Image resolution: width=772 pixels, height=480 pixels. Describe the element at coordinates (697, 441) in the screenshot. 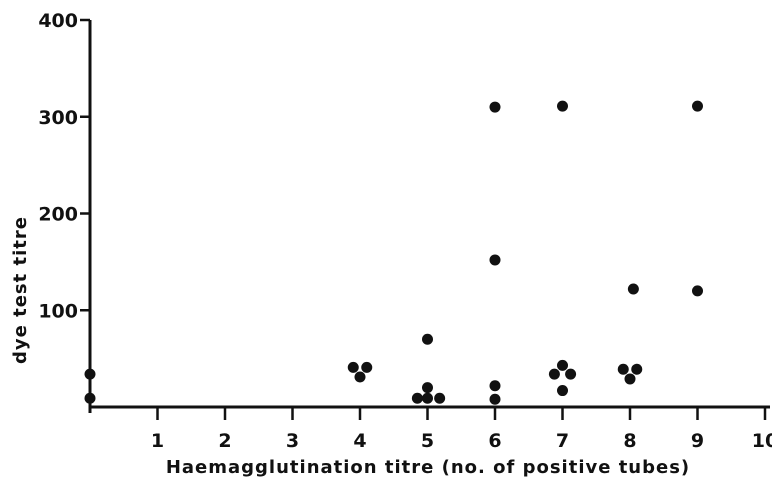

I see `x-tick-label: 9` at that location.